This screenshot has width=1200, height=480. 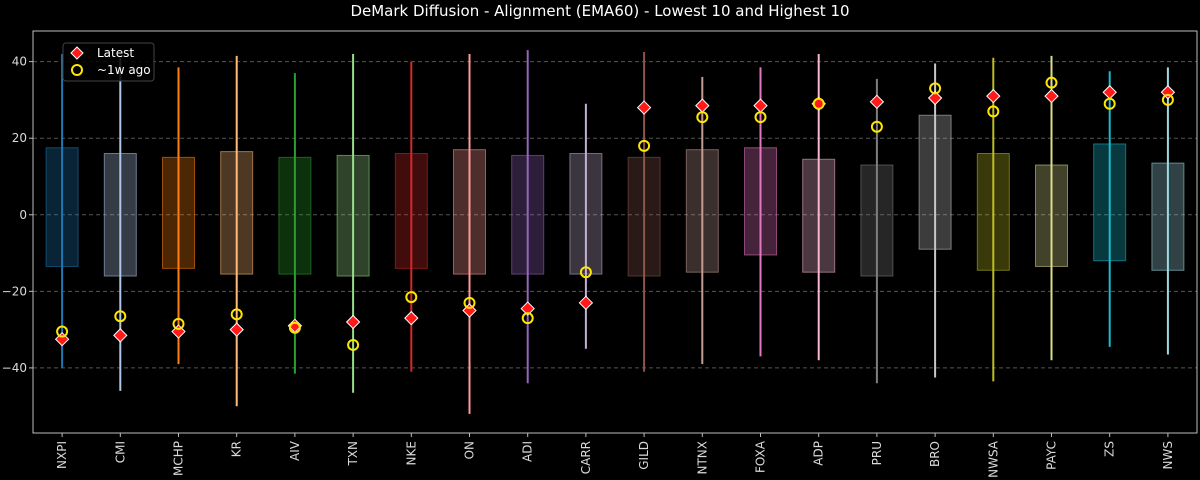 I want to click on range-group-aiv, so click(x=295, y=223).